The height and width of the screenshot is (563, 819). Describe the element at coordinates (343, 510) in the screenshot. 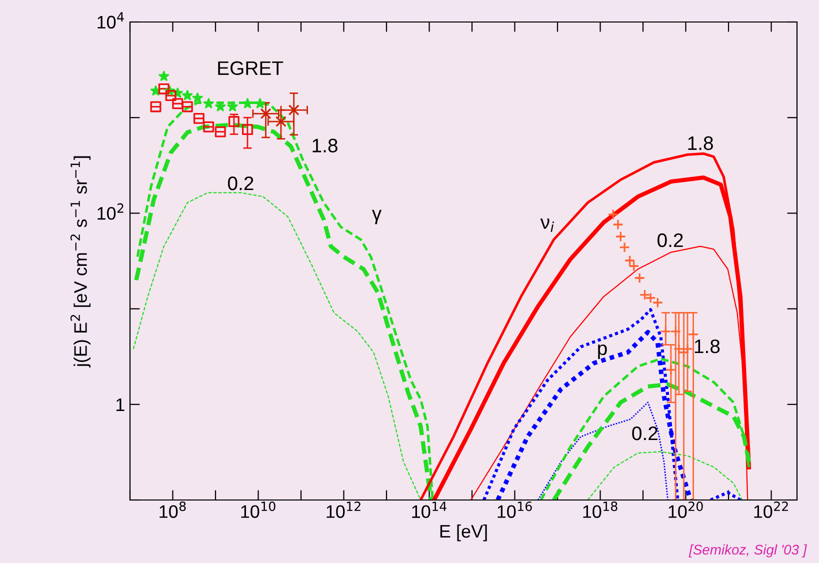

I see `x-tick-label: 10$^{12}$` at that location.